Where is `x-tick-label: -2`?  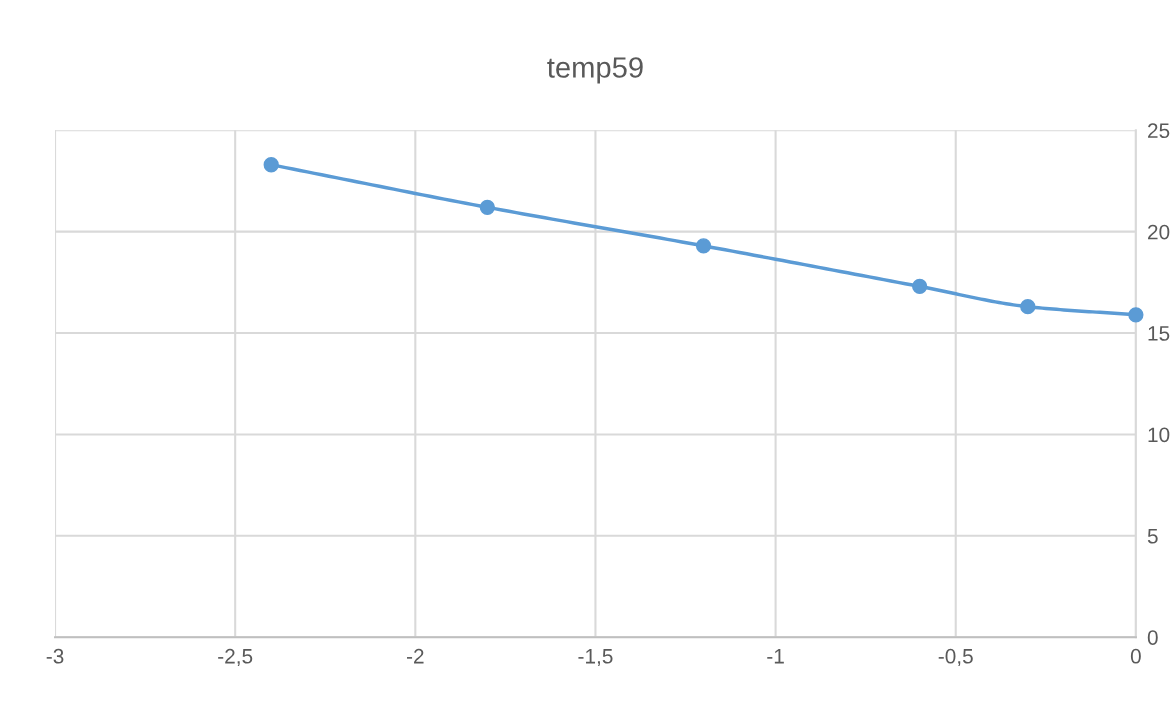
x-tick-label: -2 is located at coordinates (415, 656).